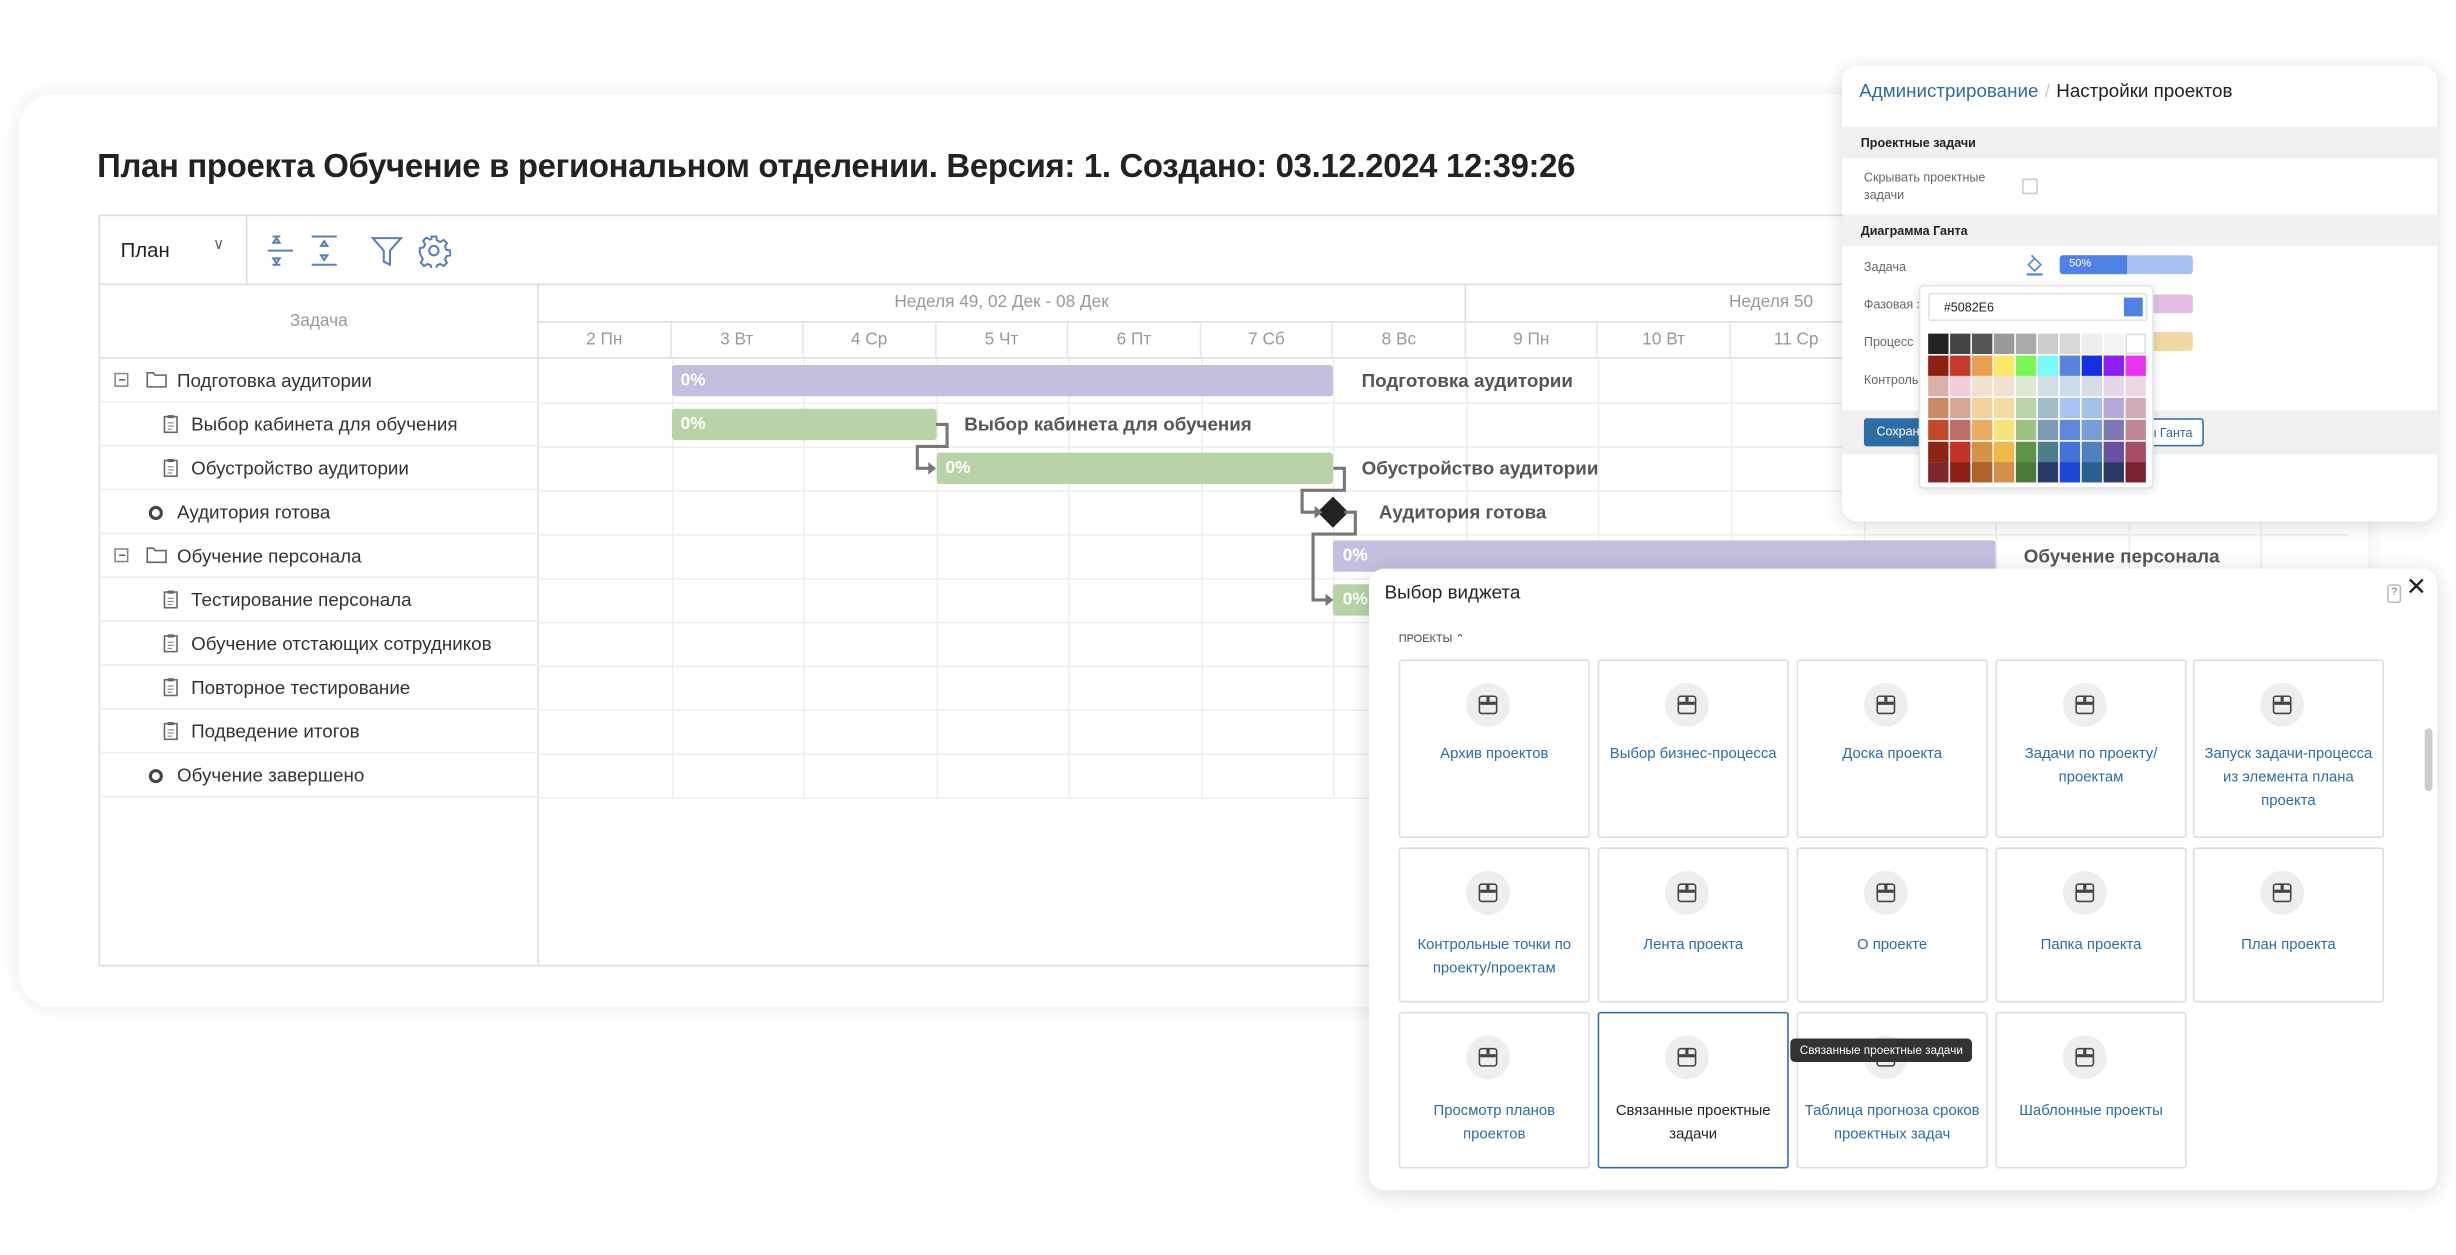  Describe the element at coordinates (2091, 748) in the screenshot. I see `widget-card: Задачи по проекту/ проектам` at that location.